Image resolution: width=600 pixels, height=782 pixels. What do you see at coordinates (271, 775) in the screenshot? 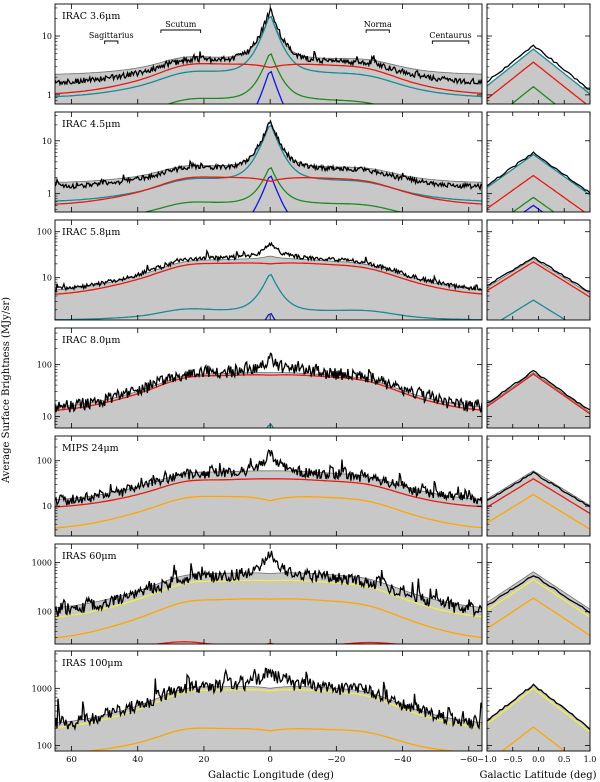
I see `x-axis-label-longitude: Galactic Longitude (deg)` at bounding box center [271, 775].